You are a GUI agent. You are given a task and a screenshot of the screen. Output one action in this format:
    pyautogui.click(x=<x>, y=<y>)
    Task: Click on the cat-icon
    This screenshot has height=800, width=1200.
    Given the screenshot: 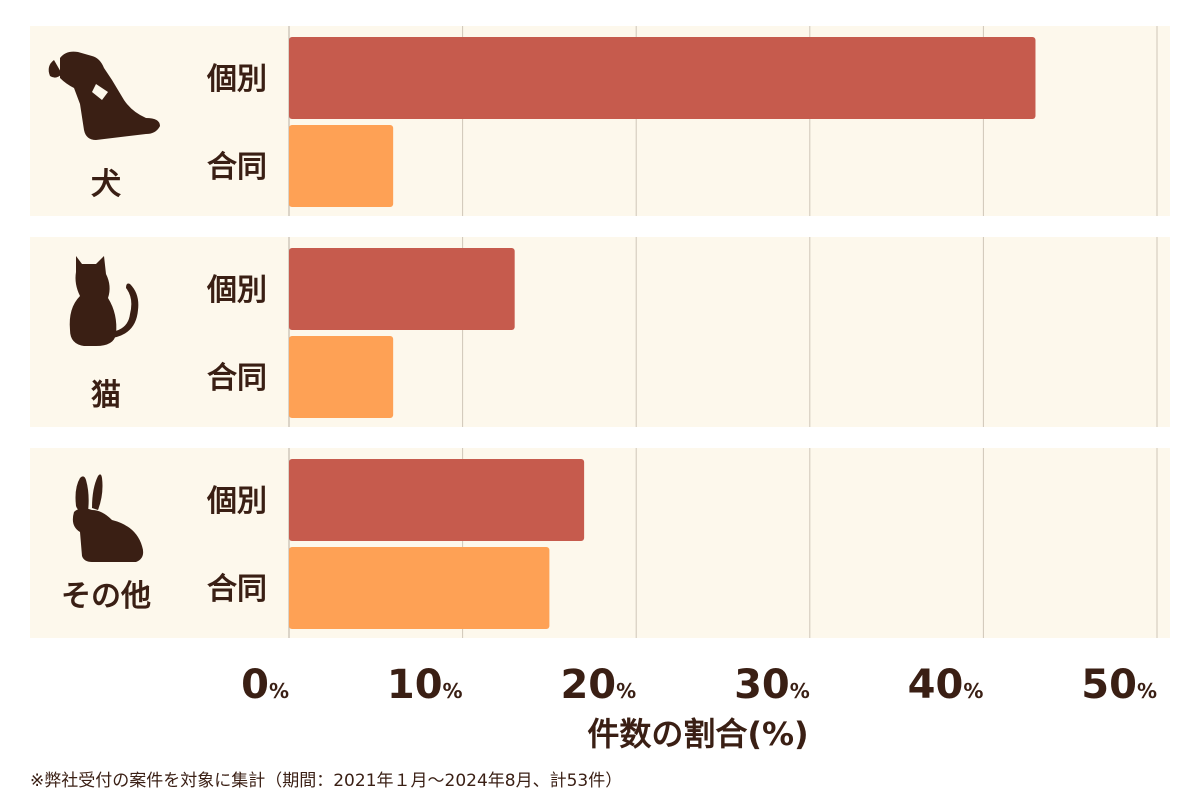 What is the action you would take?
    pyautogui.click(x=104, y=301)
    